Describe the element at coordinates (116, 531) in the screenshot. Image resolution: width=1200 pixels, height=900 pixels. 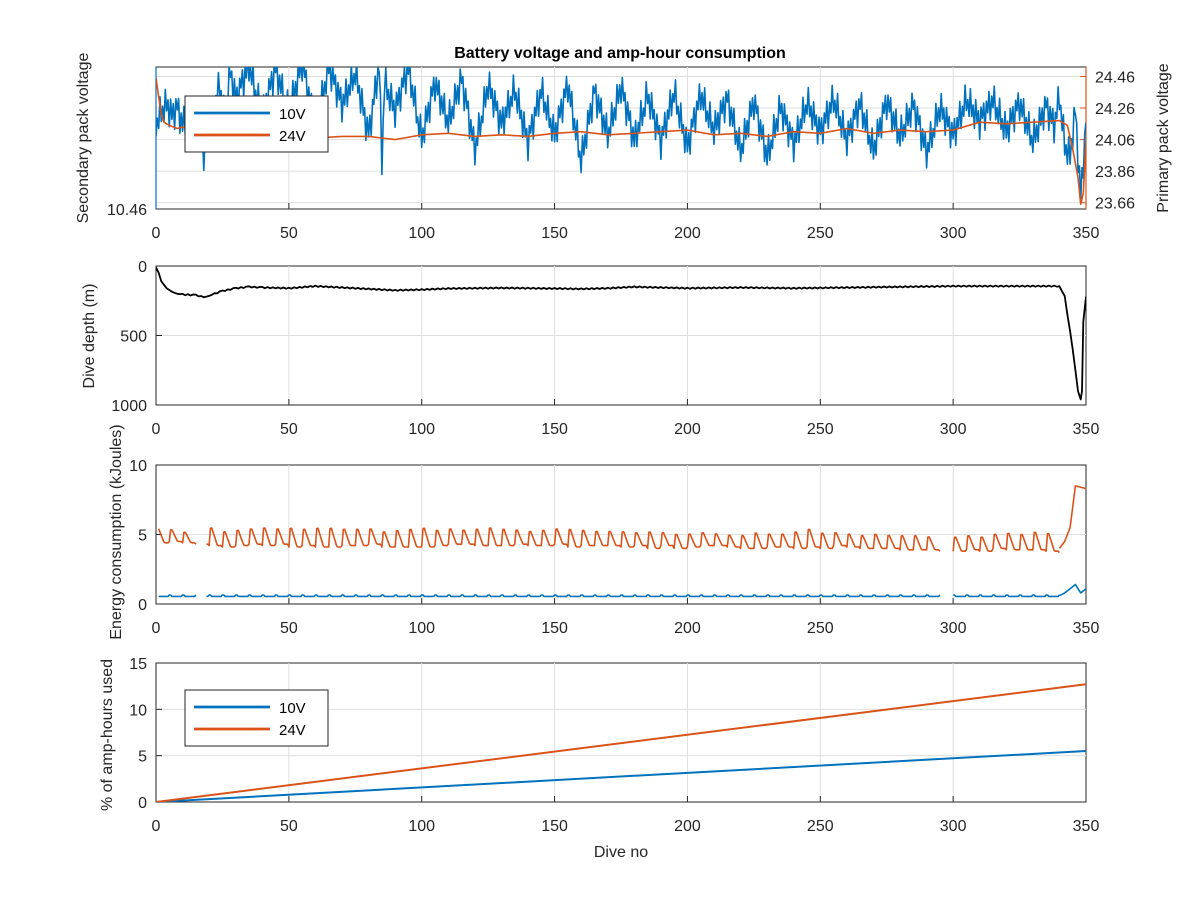
I see `y-axis-label: Energy consumption (kJoules)` at that location.